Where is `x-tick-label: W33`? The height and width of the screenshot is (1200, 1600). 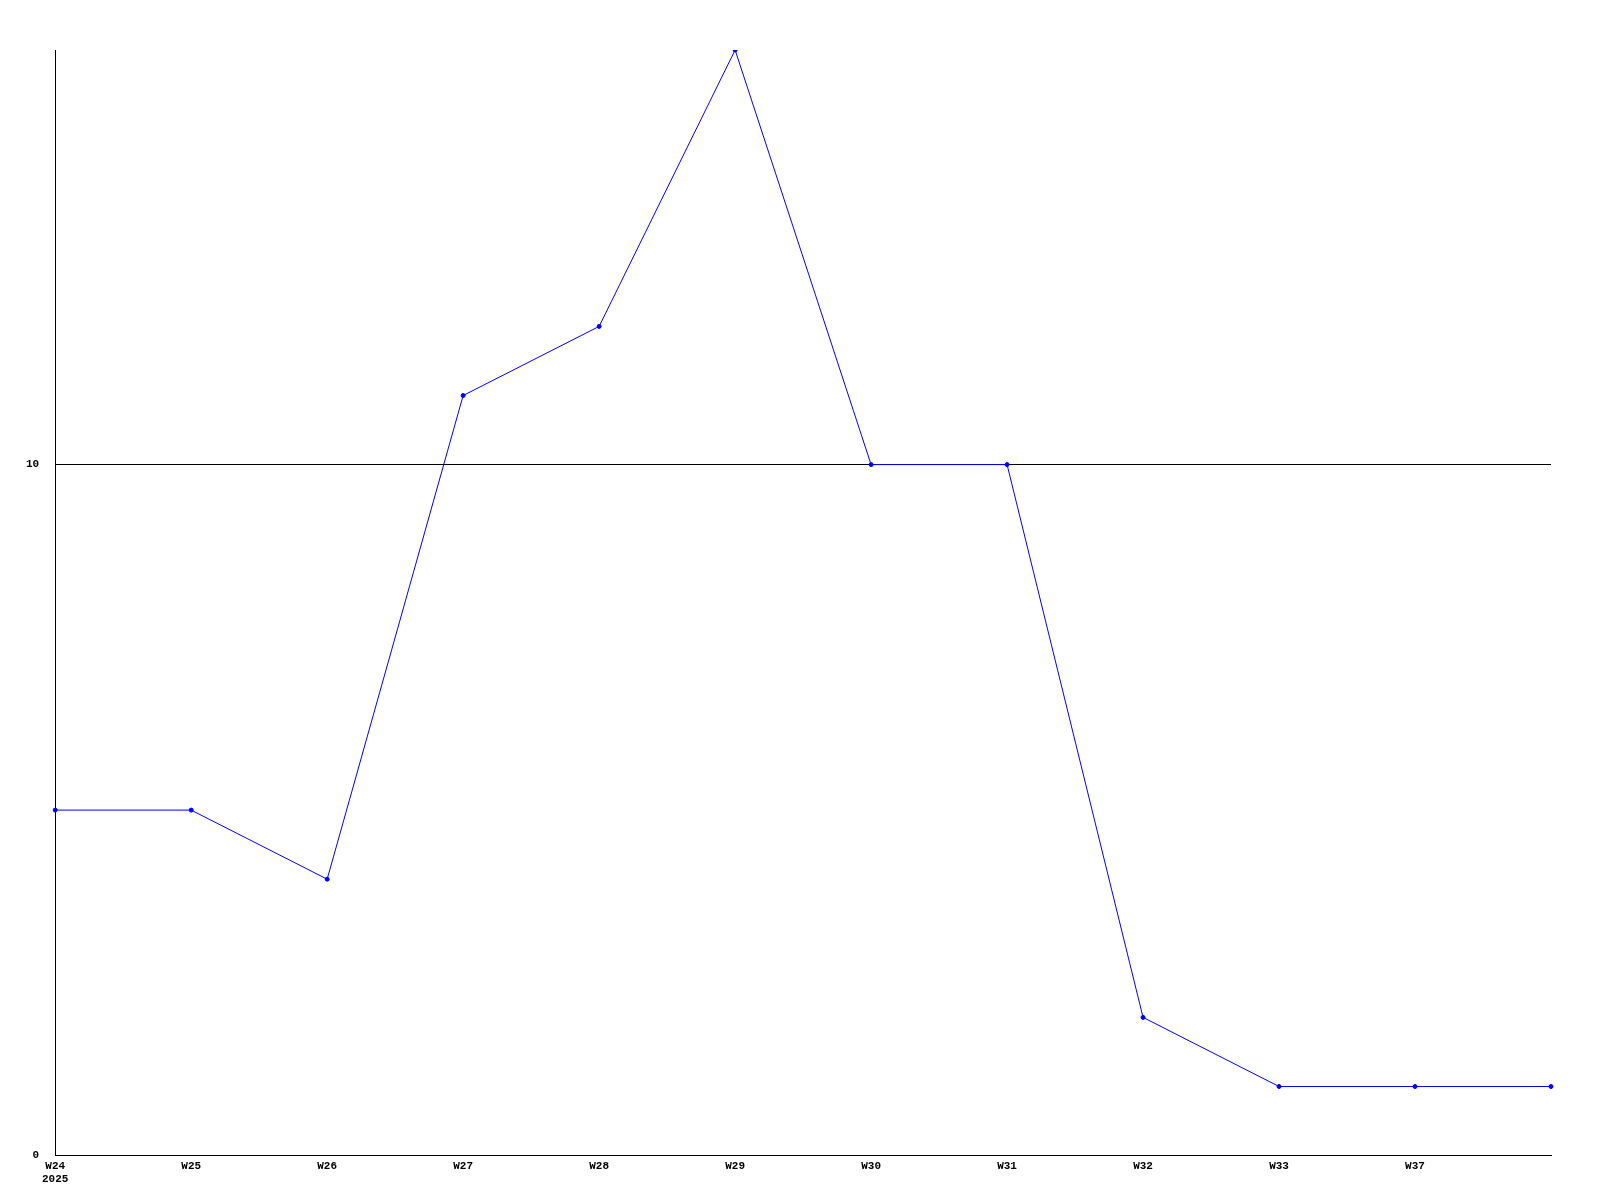
x-tick-label: W33 is located at coordinates (1279, 1165).